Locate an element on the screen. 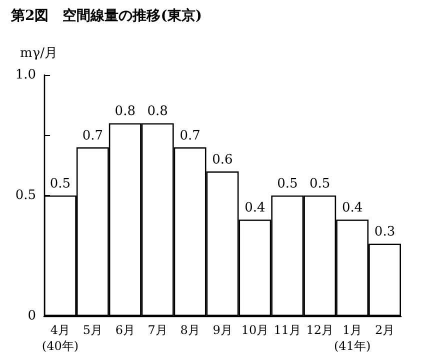 This screenshot has height=361, width=437. x-tick-label: 5月 is located at coordinates (92, 330).